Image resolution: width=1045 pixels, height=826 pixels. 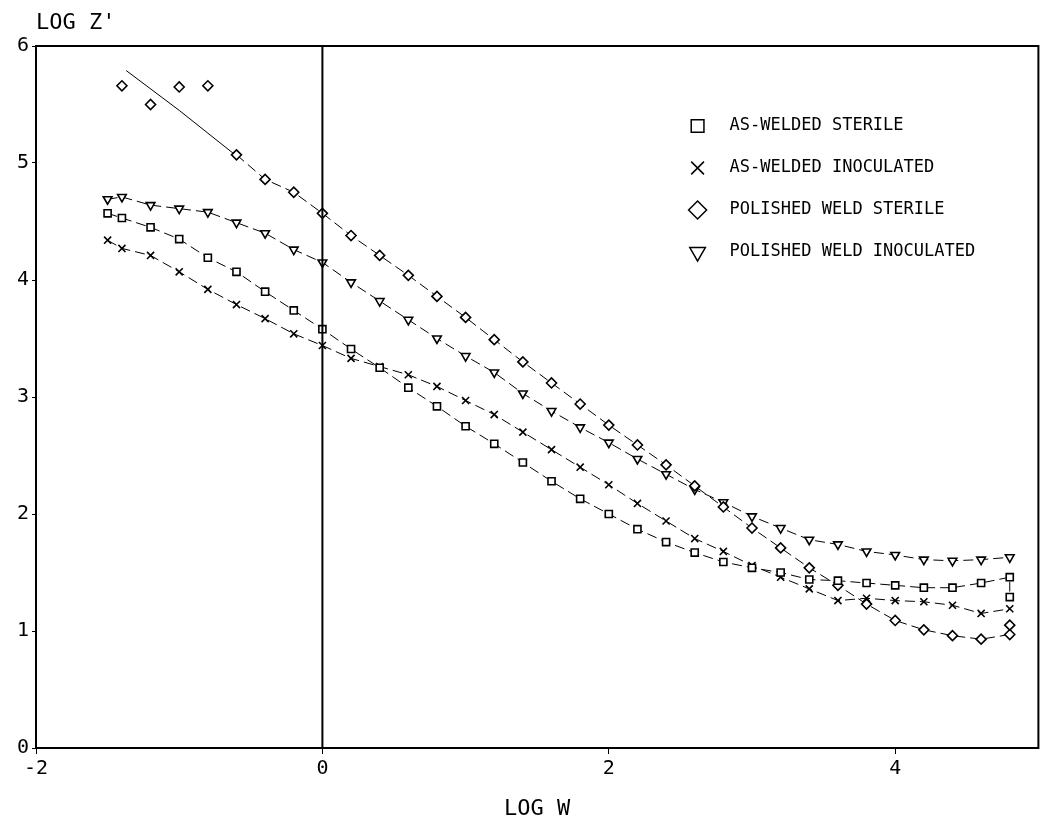 What do you see at coordinates (322, 767) in the screenshot?
I see `x-tick-label: 0` at bounding box center [322, 767].